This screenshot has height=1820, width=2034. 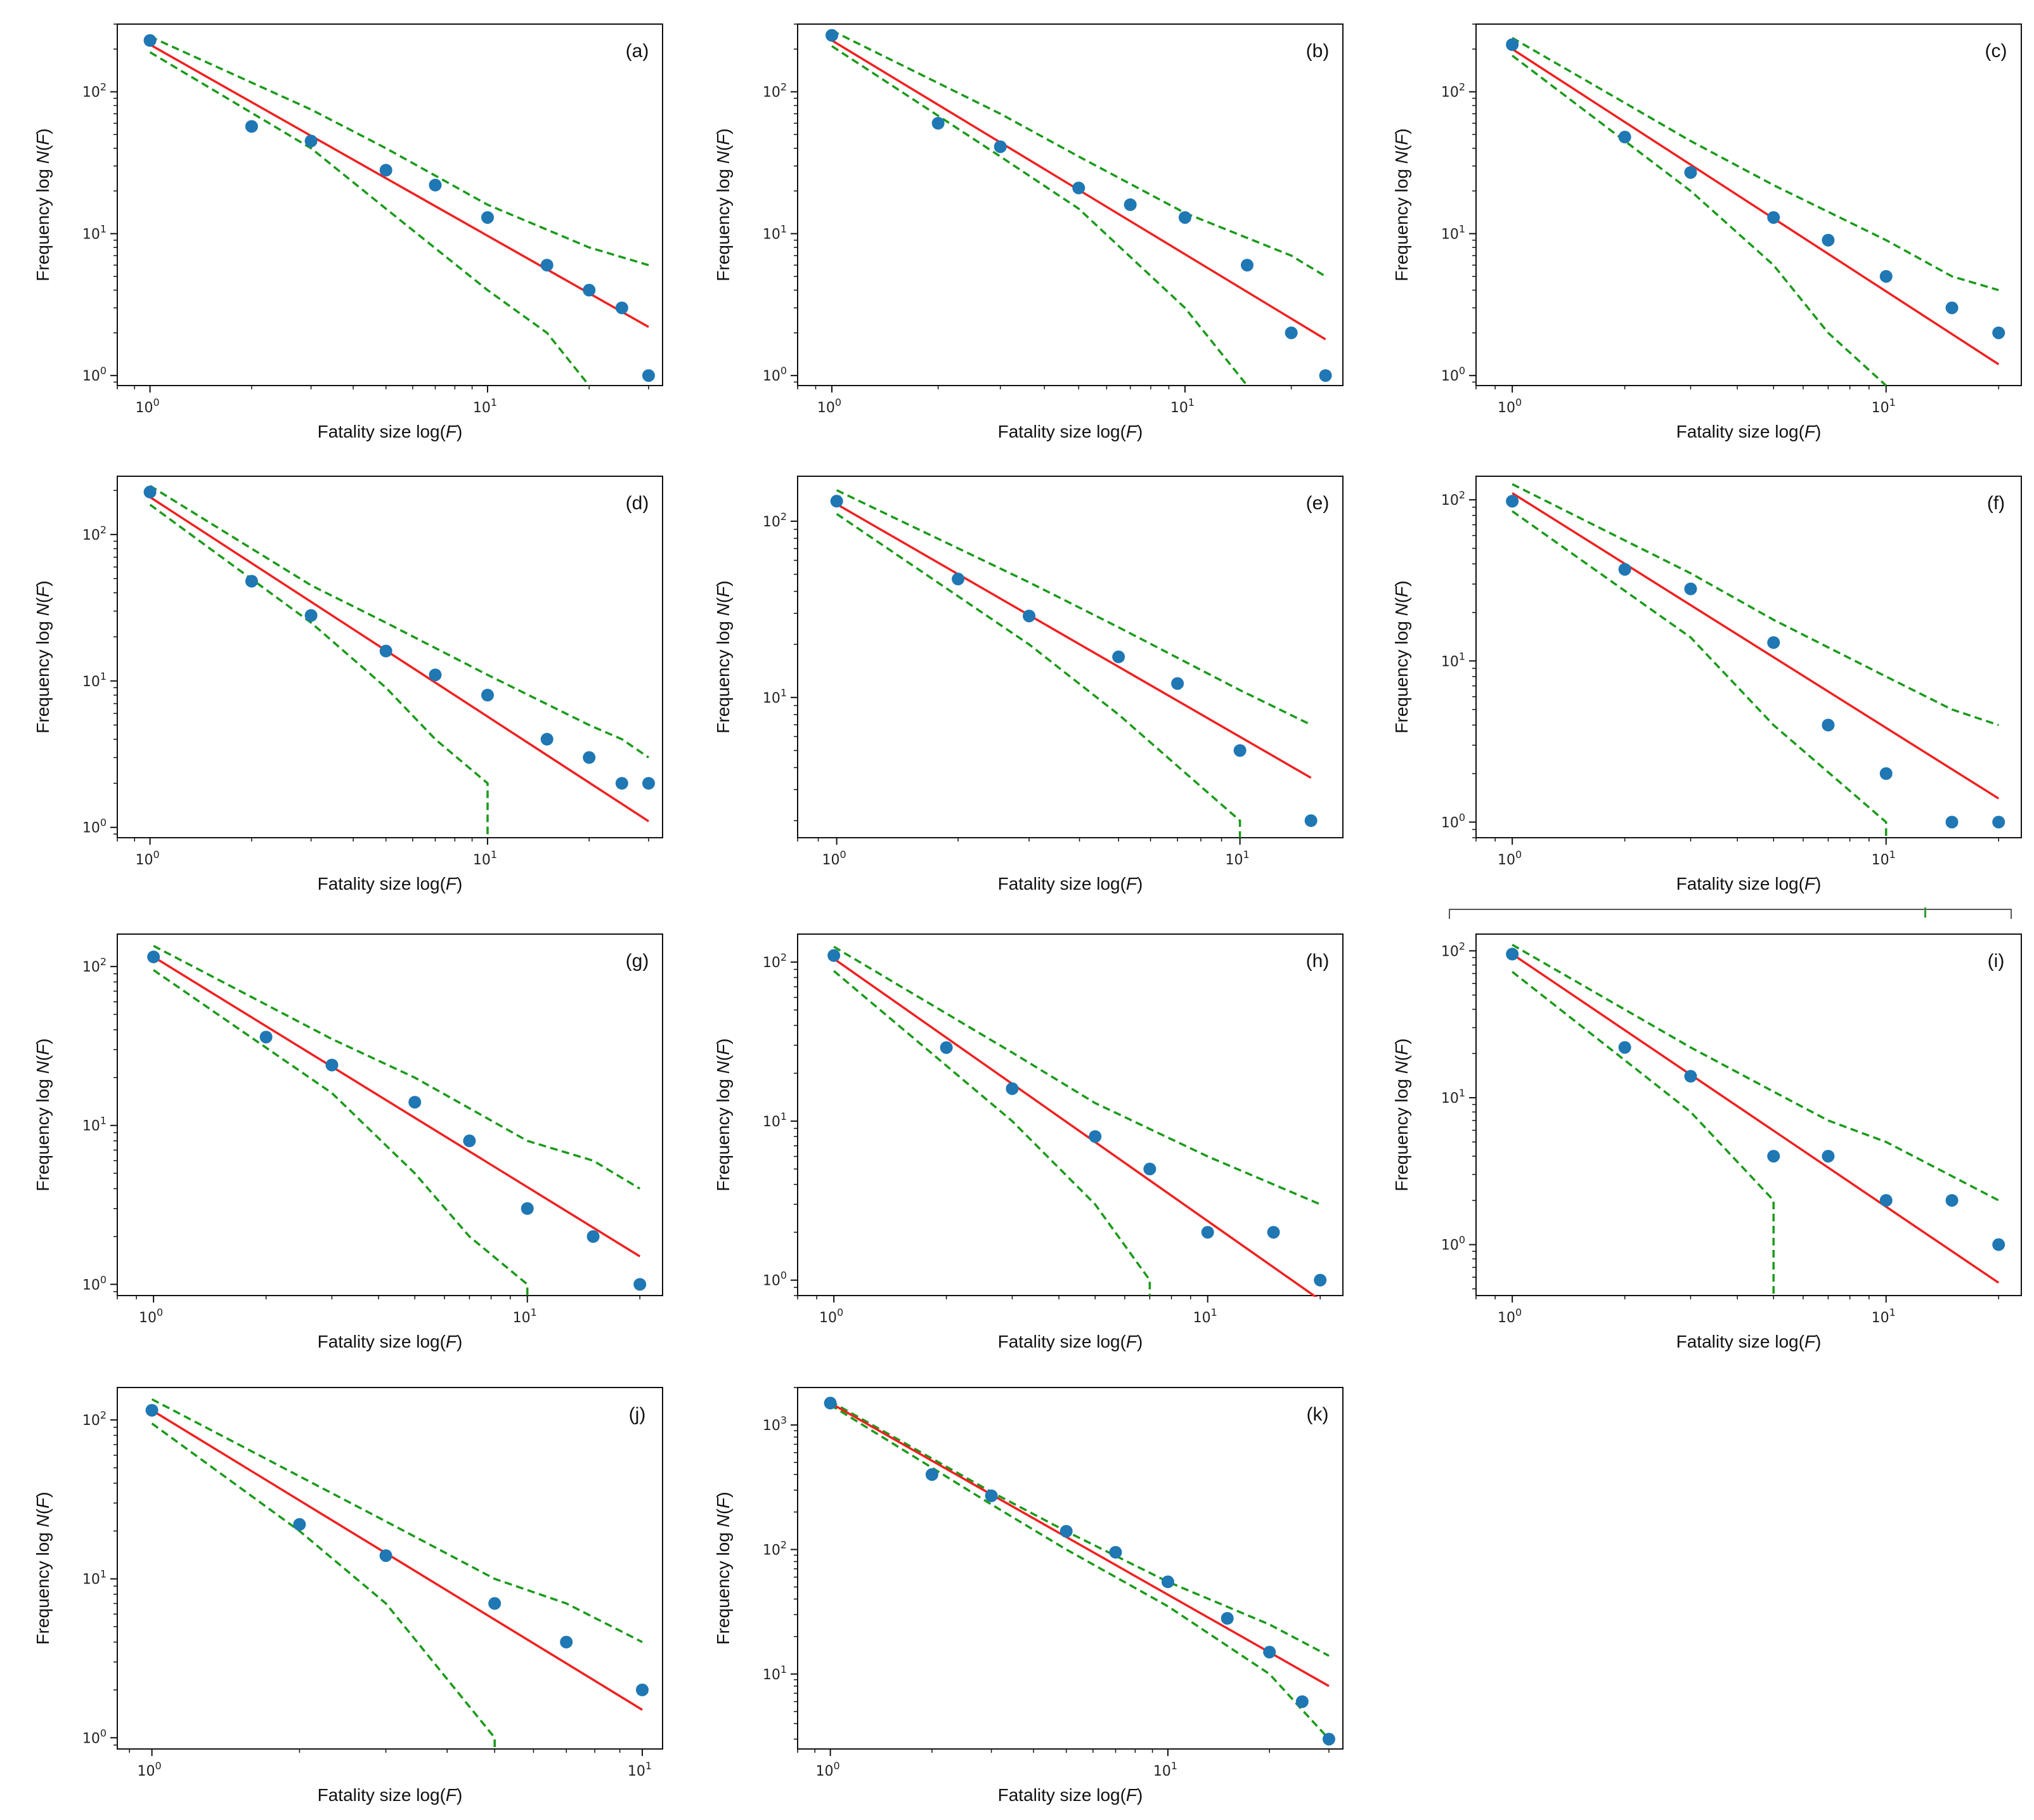 What do you see at coordinates (775, 1424) in the screenshot?
I see `y-tick-label: 10³` at bounding box center [775, 1424].